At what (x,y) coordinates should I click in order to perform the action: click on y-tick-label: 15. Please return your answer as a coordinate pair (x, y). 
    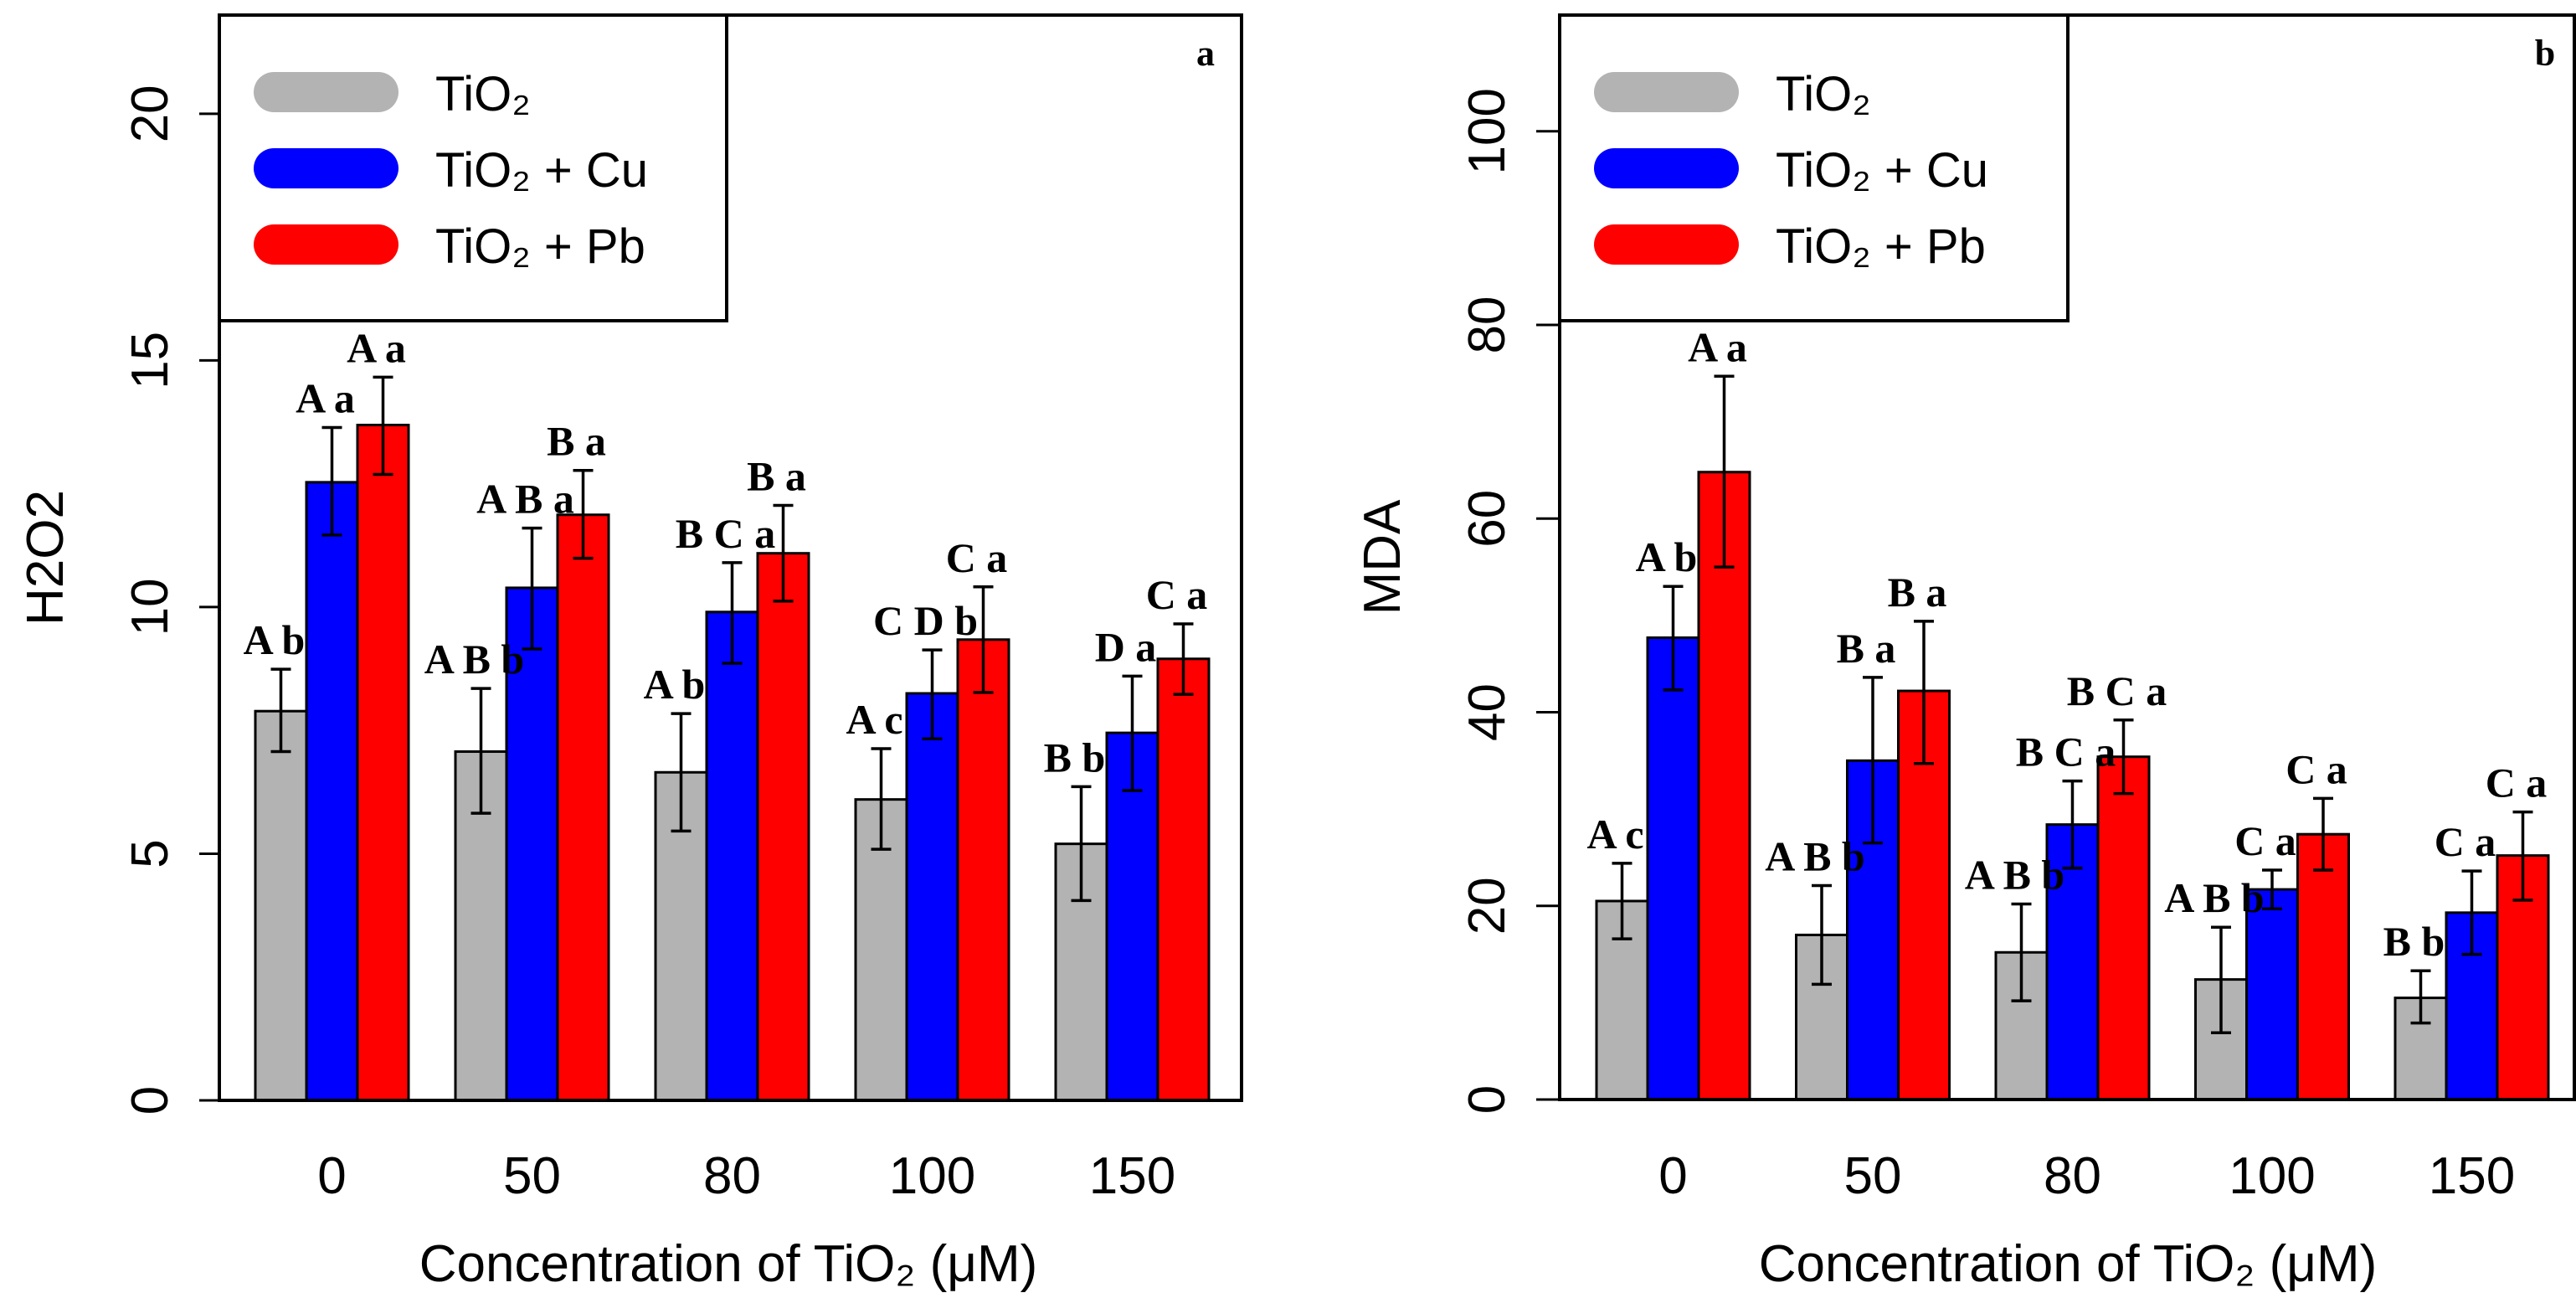
    Looking at the image, I should click on (150, 360).